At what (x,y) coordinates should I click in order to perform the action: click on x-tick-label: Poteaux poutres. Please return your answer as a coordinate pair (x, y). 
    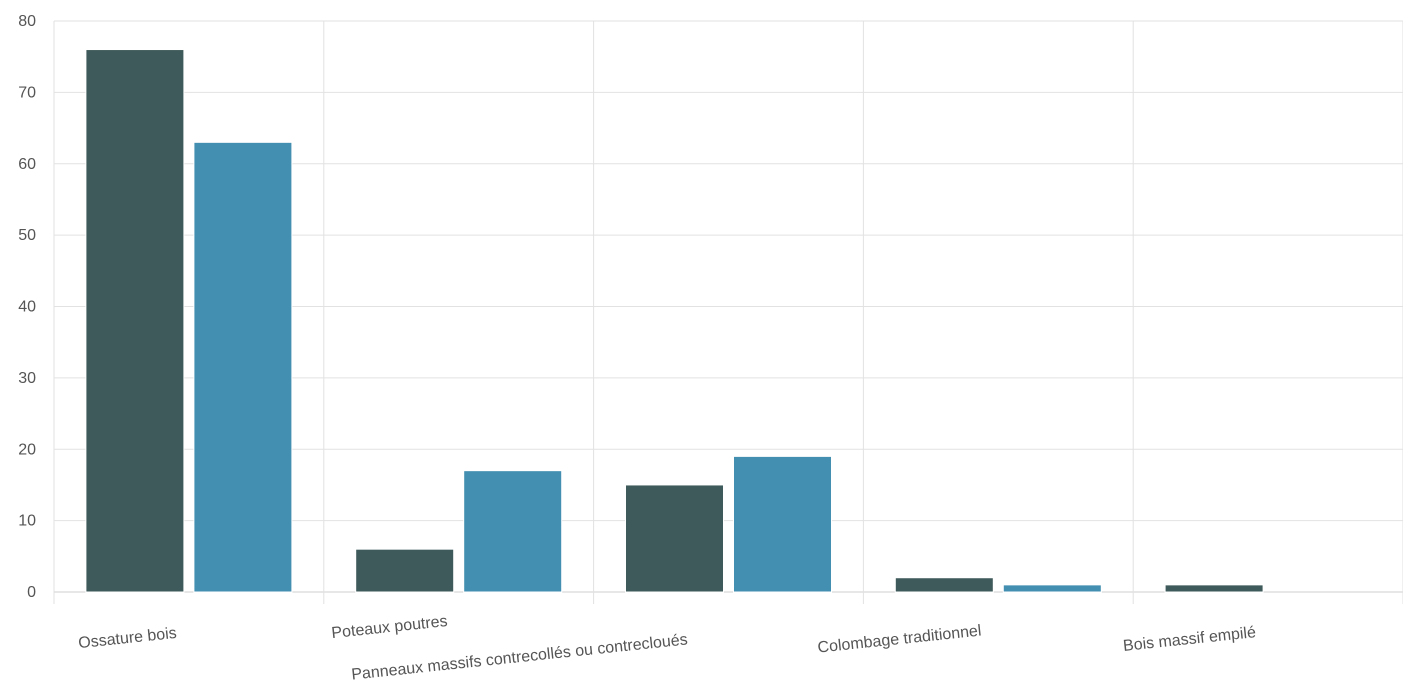
    Looking at the image, I should click on (390, 627).